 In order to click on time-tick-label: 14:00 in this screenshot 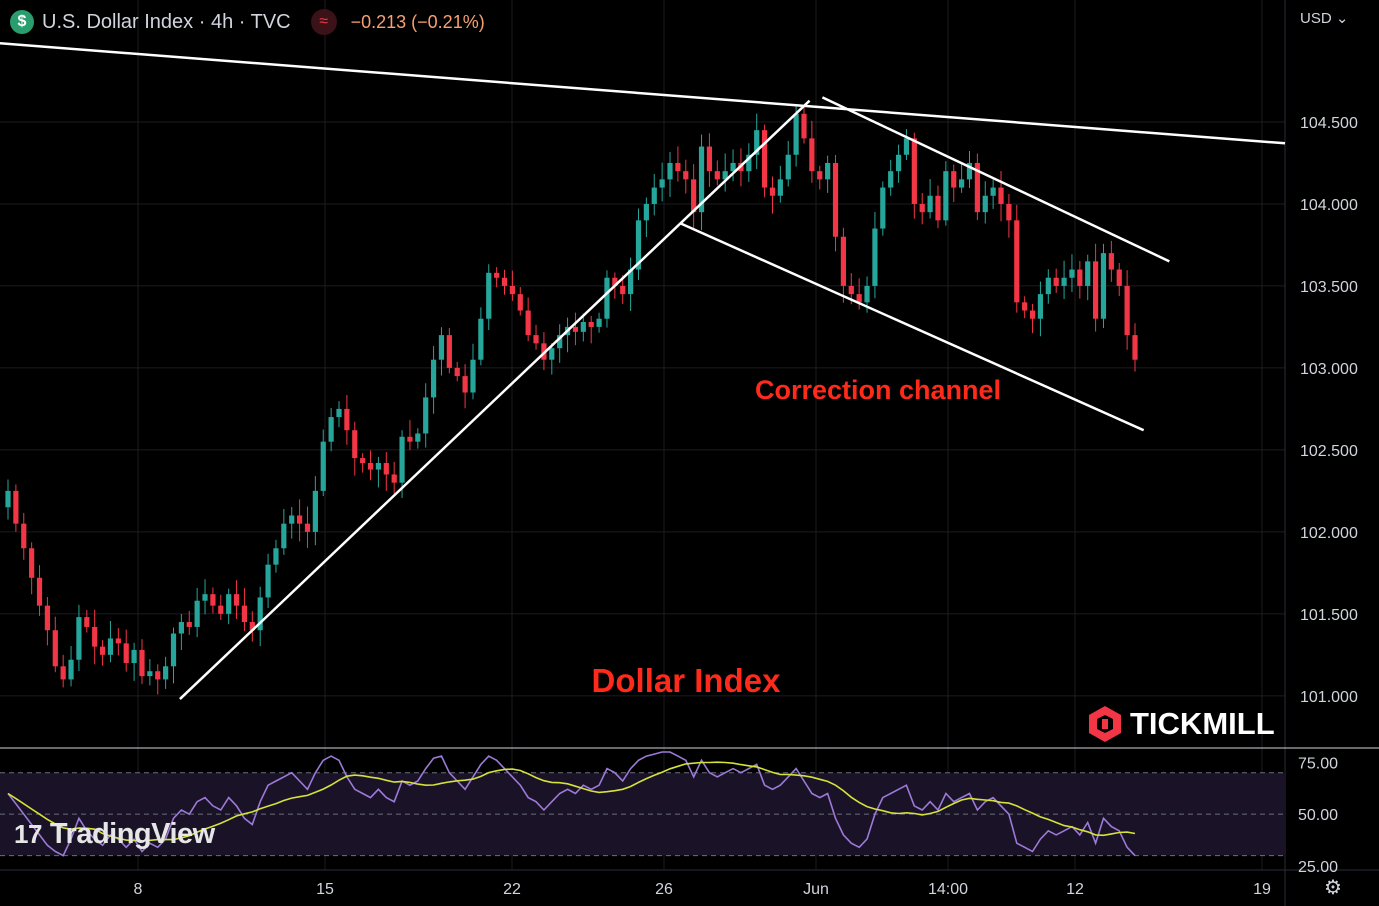, I will do `click(948, 889)`.